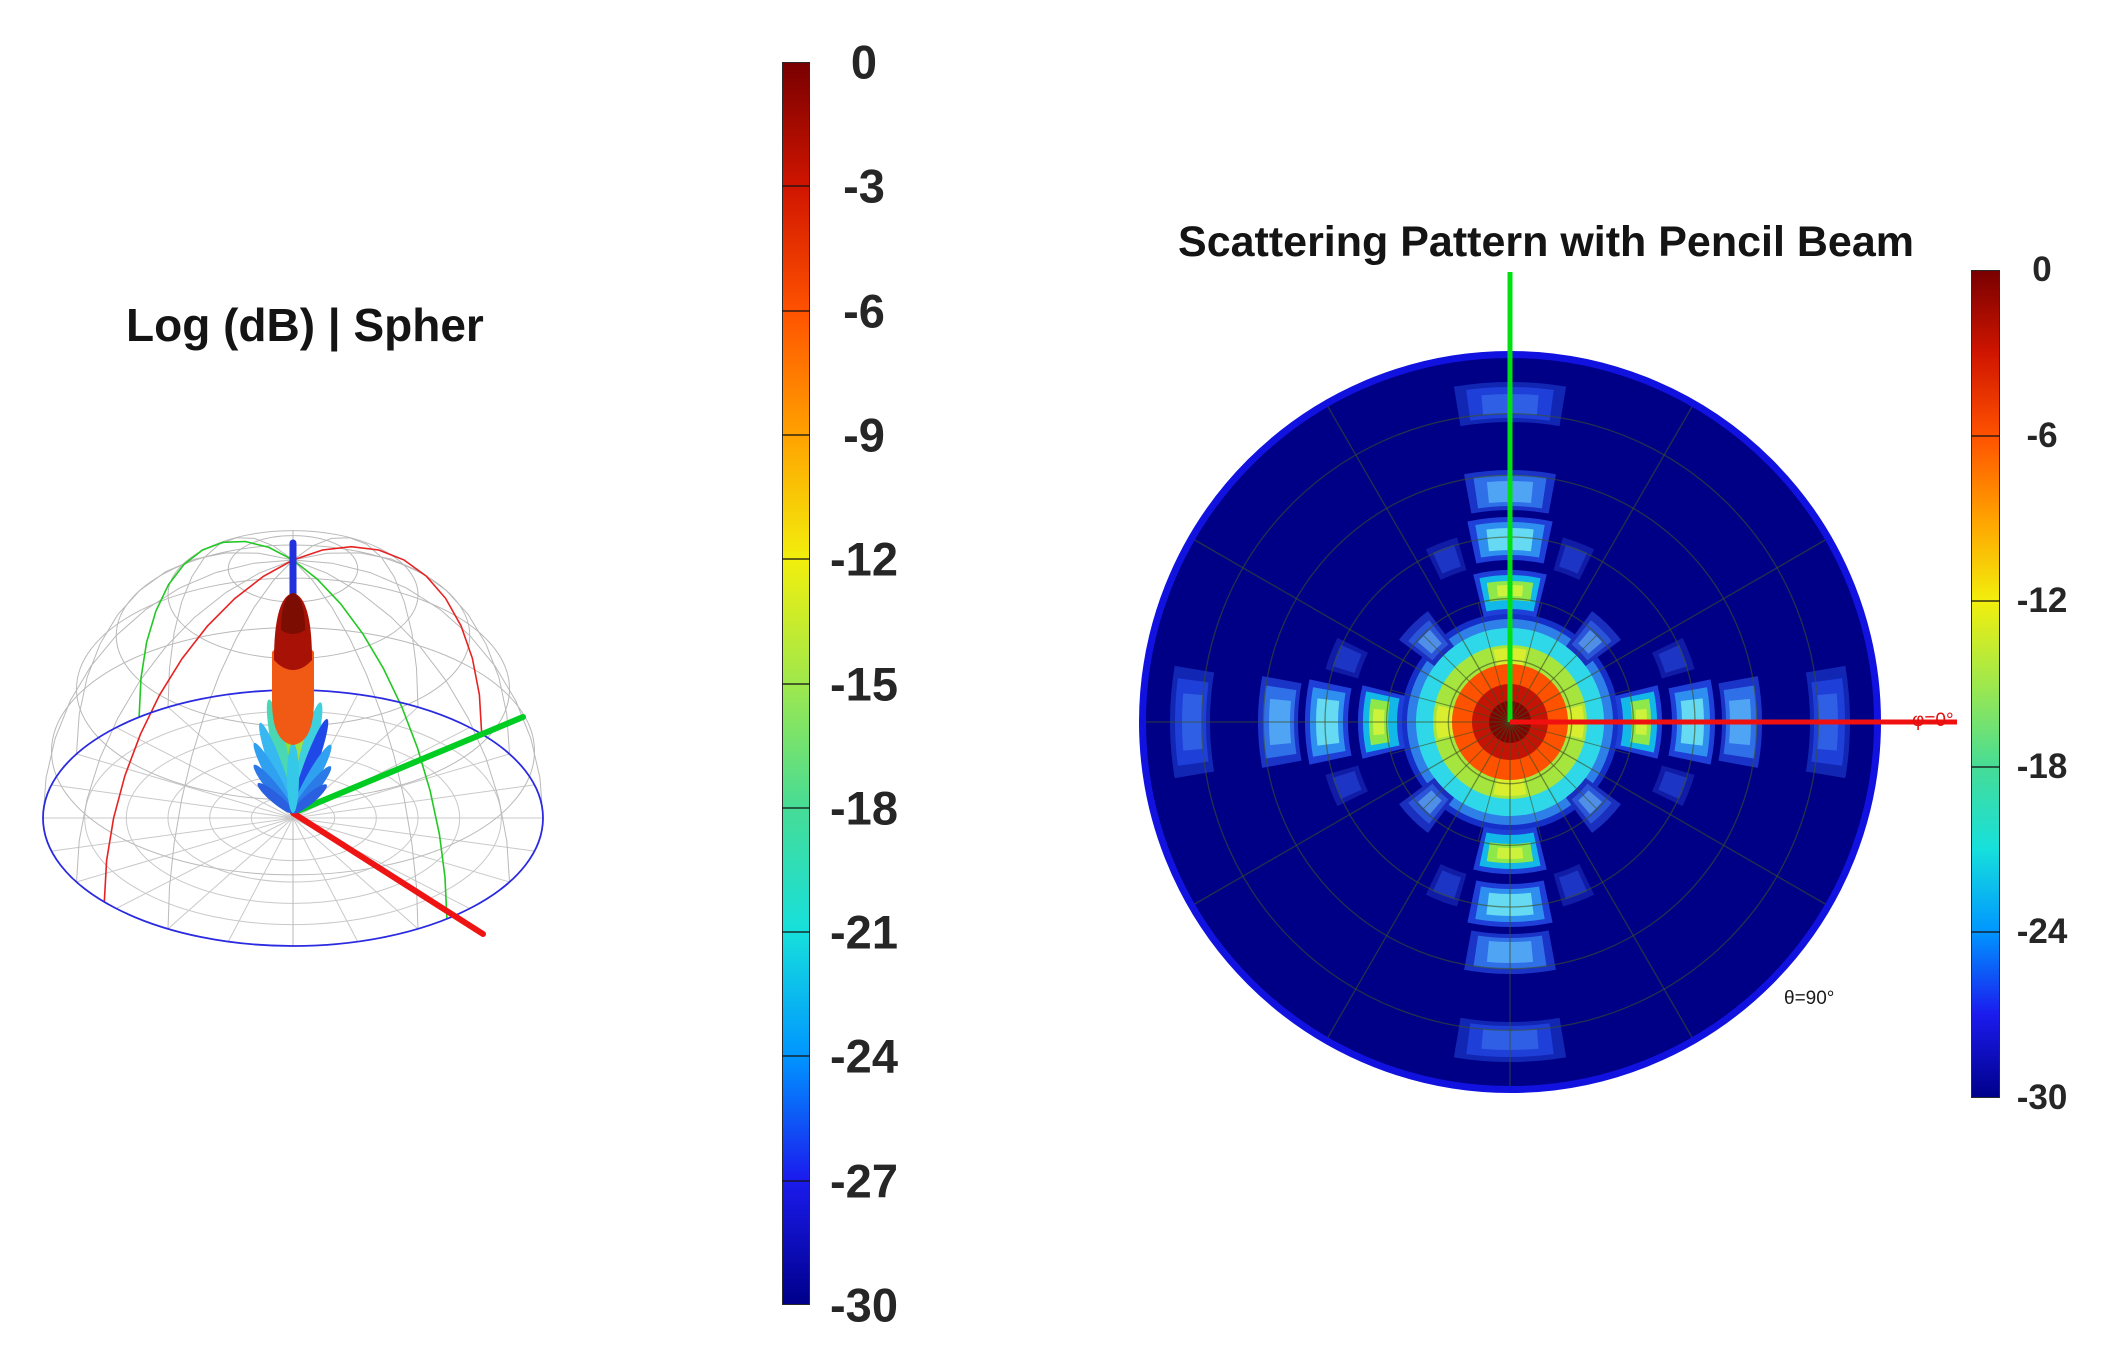 The width and height of the screenshot is (2109, 1368). I want to click on colorbar-polar-tick-label: 0, so click(2042, 269).